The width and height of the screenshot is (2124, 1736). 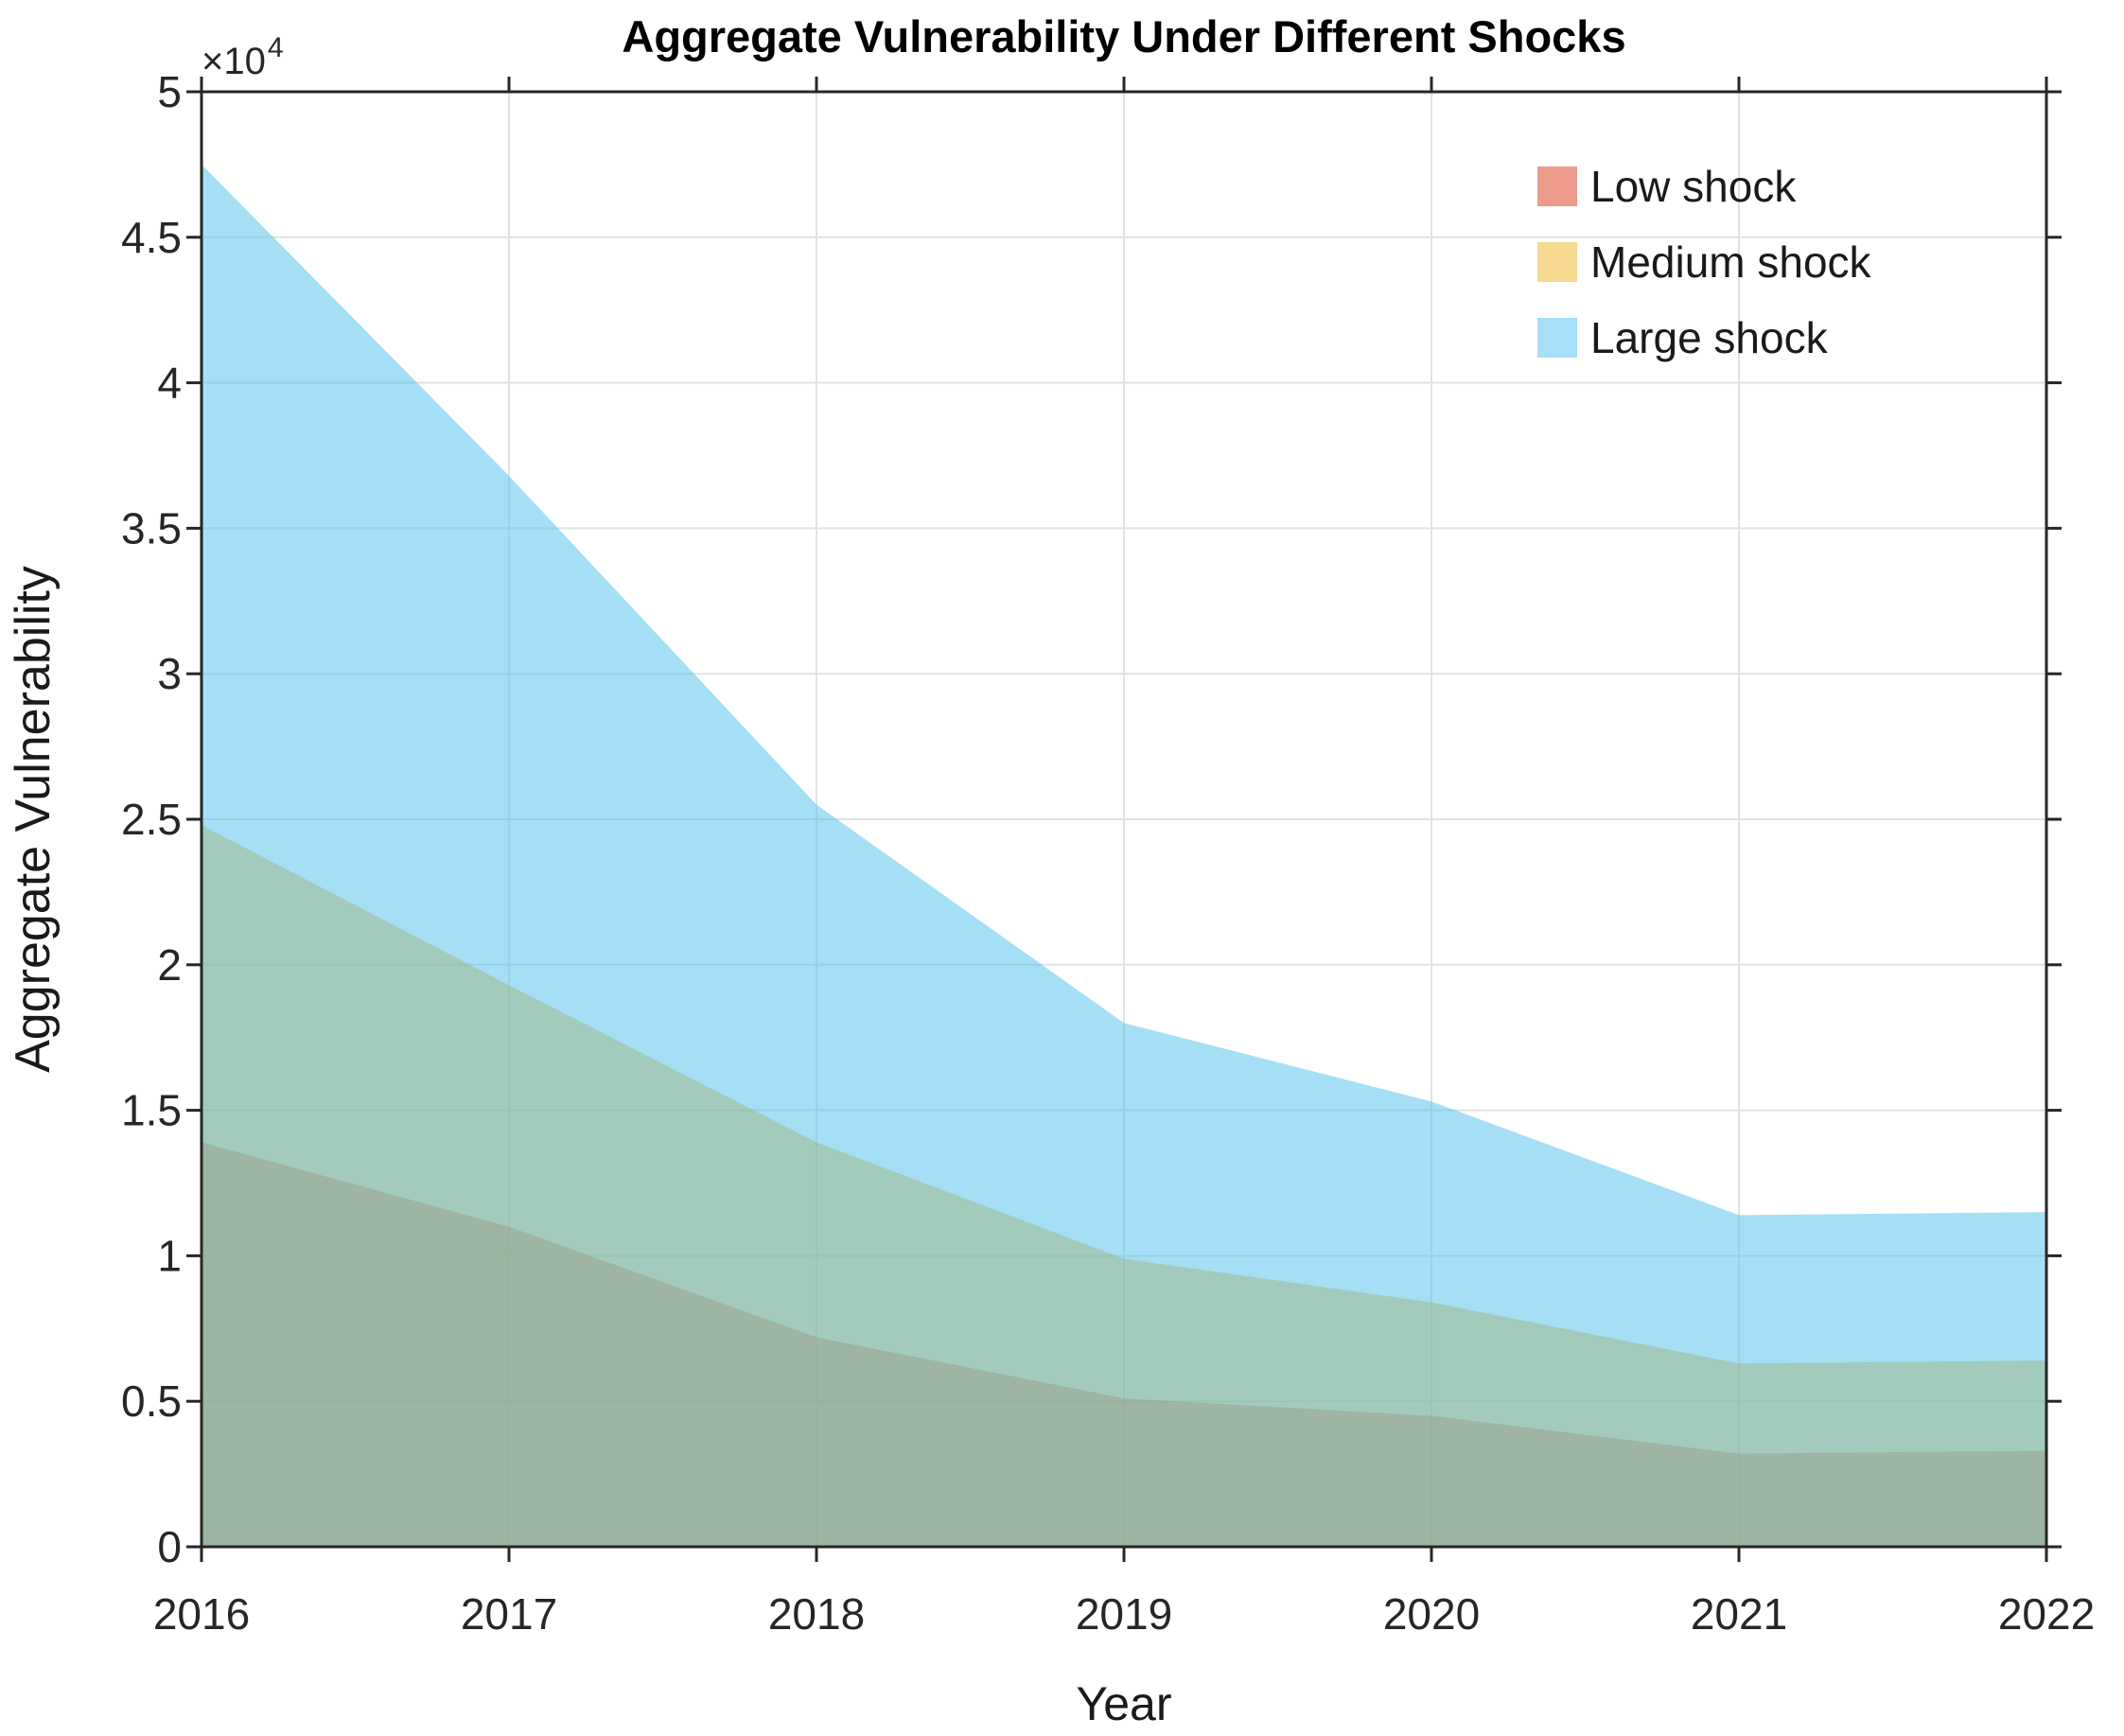 I want to click on legend: Low shock Medium shock Large shock, so click(x=1705, y=262).